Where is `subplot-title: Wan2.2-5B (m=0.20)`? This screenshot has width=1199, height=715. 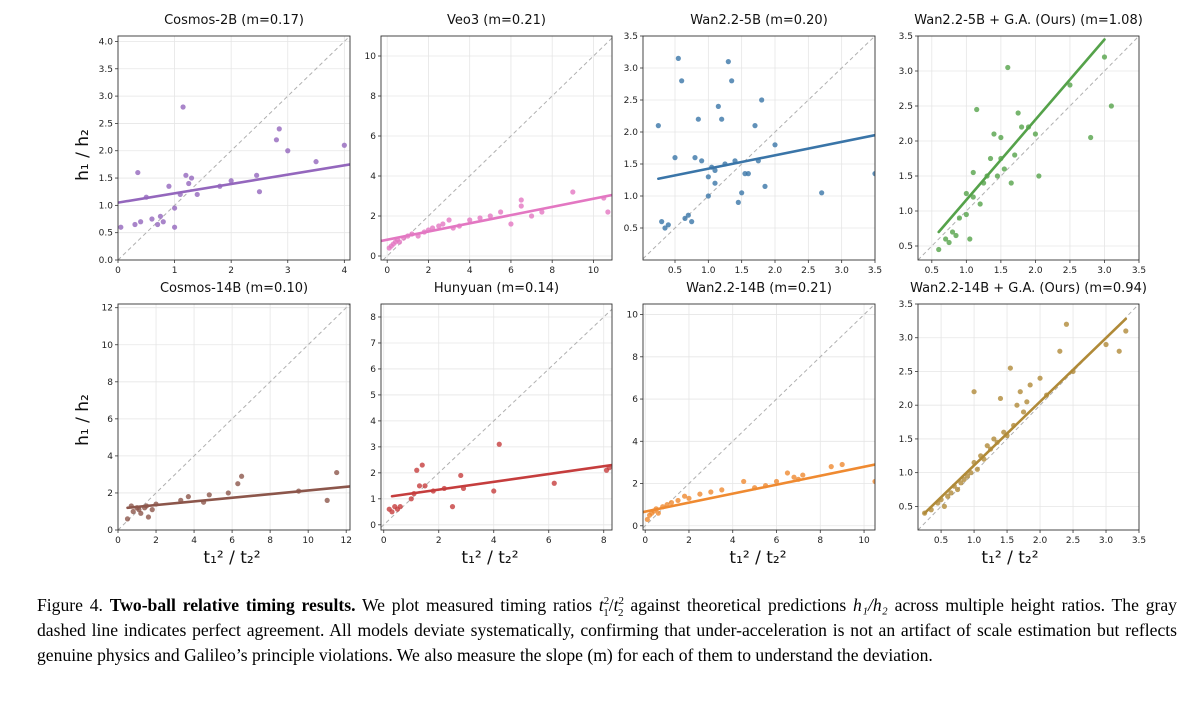 subplot-title: Wan2.2-5B (m=0.20) is located at coordinates (759, 20).